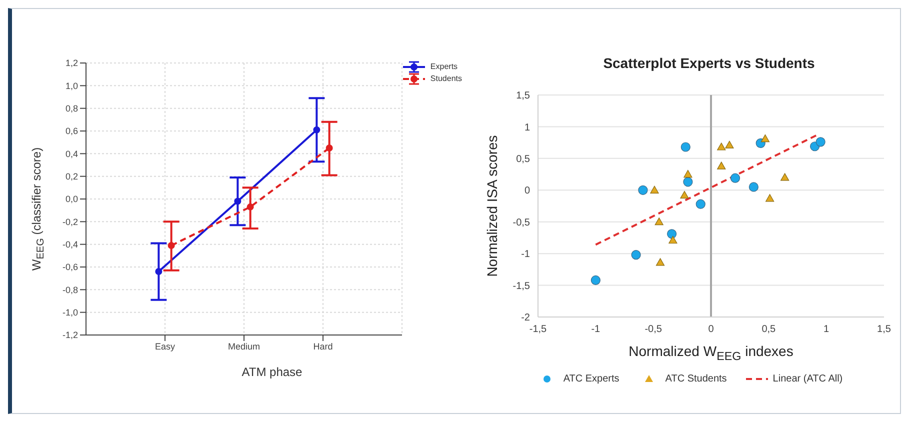 The width and height of the screenshot is (907, 422). I want to click on y-tick-label: 0, so click(527, 191).